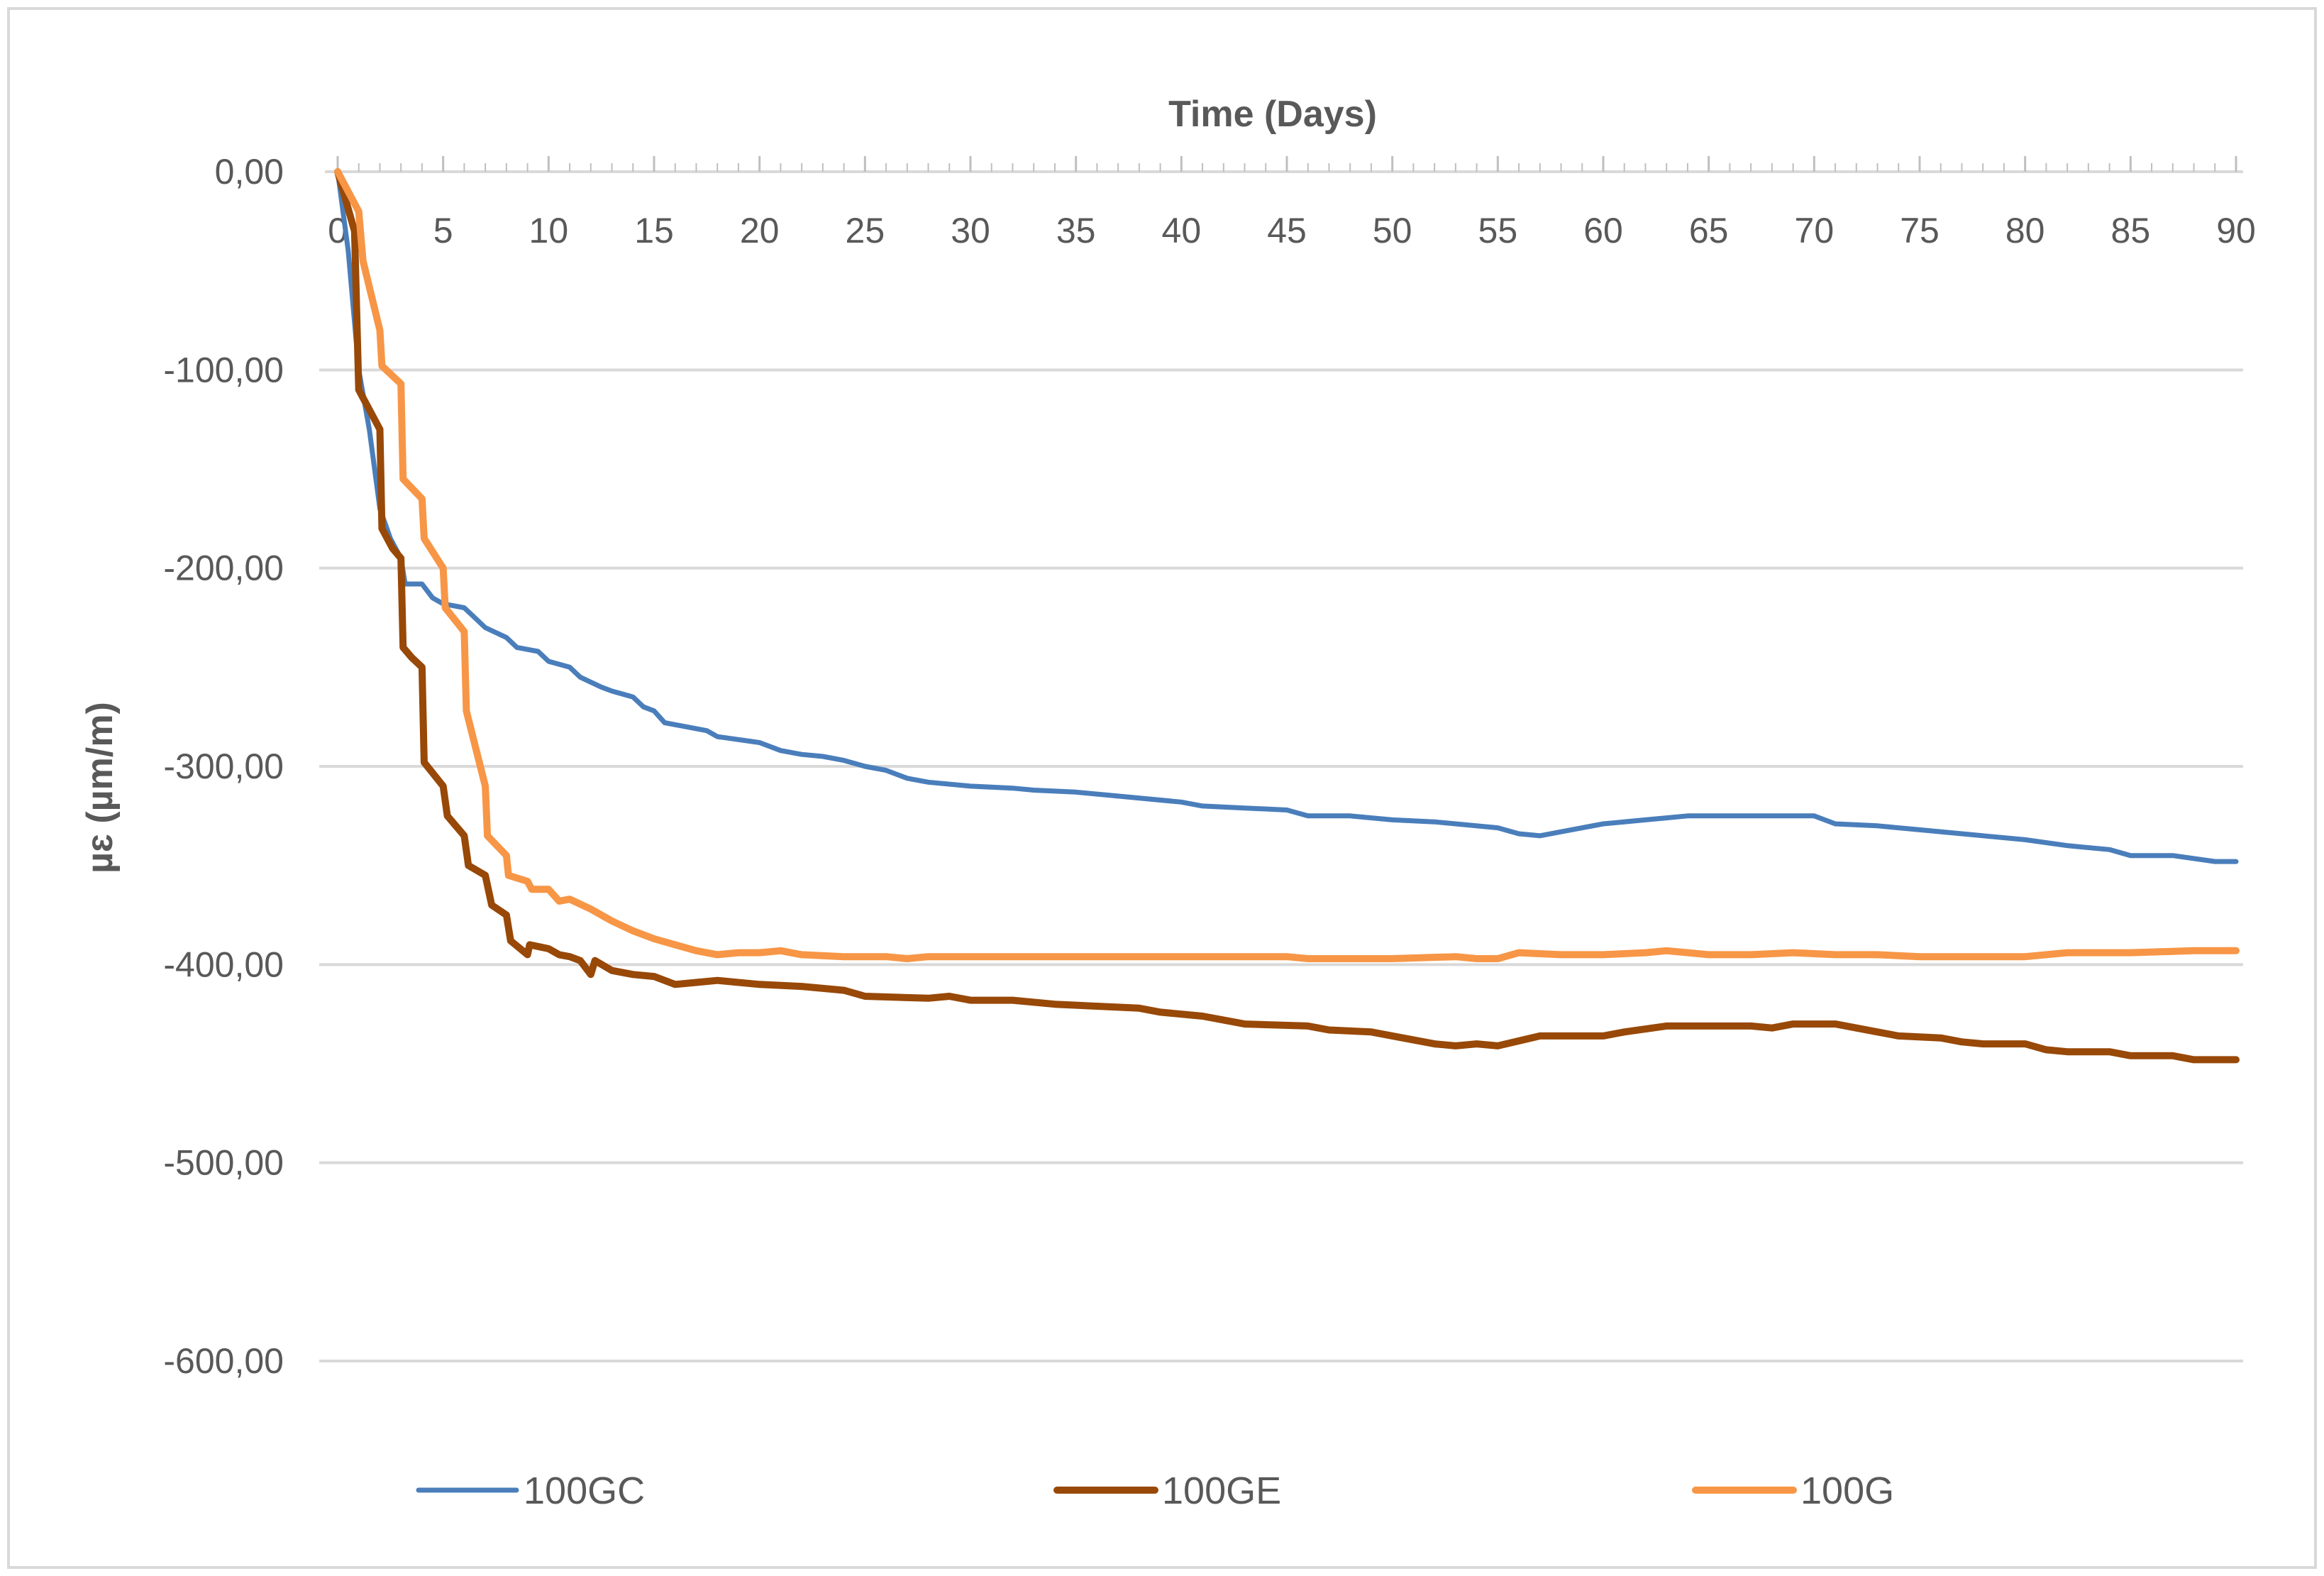 Image resolution: width=2324 pixels, height=1576 pixels. What do you see at coordinates (2025, 230) in the screenshot?
I see `x-tick-label: 80` at bounding box center [2025, 230].